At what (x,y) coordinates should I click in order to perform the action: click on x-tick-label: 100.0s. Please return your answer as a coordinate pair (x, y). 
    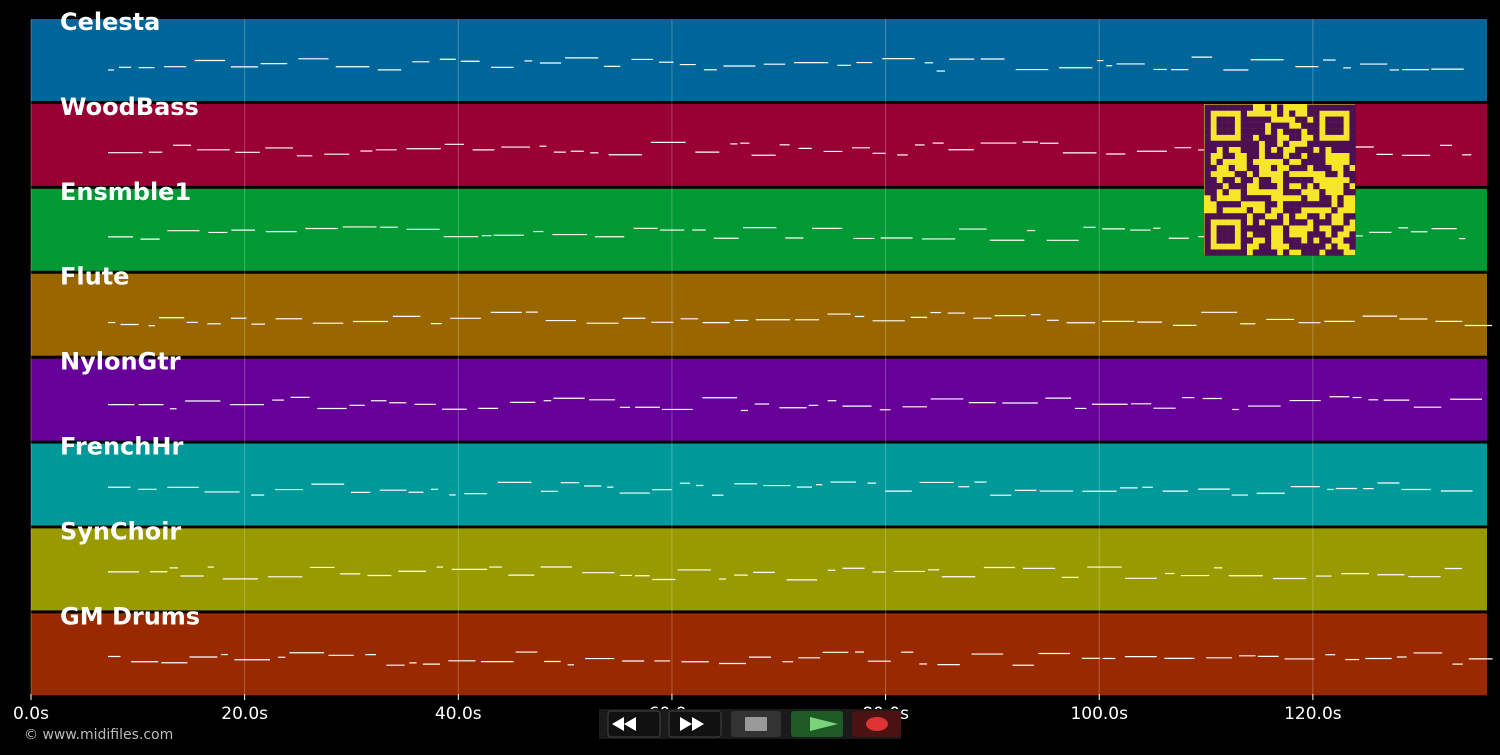
    Looking at the image, I should click on (1099, 714).